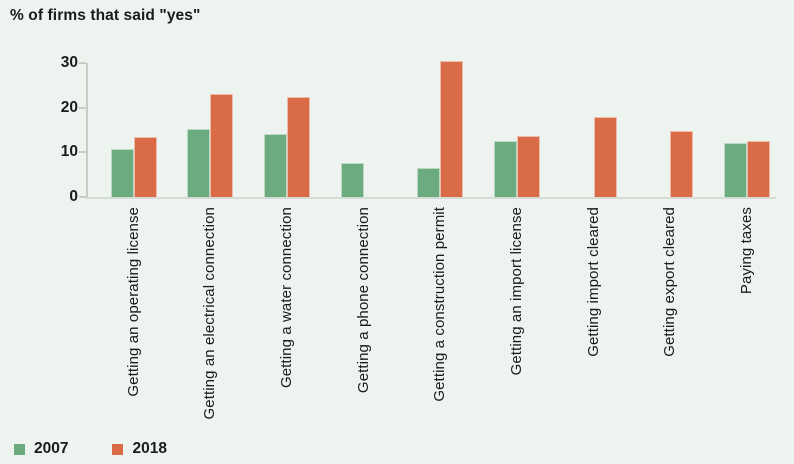  I want to click on legend-swatch-2018, so click(118, 449).